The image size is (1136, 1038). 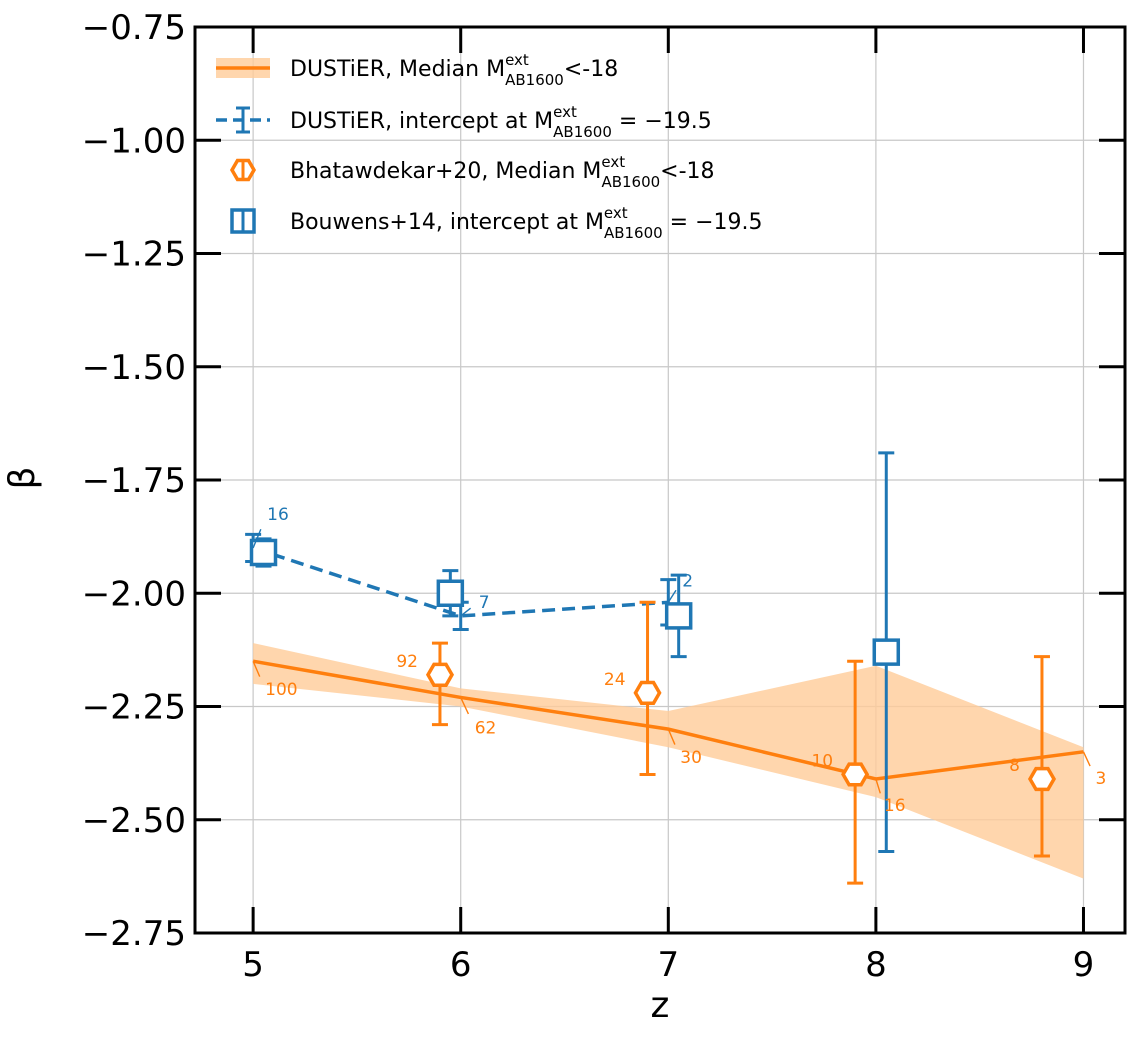 What do you see at coordinates (486, 728) in the screenshot?
I see `dustier-median-count-1: 62` at bounding box center [486, 728].